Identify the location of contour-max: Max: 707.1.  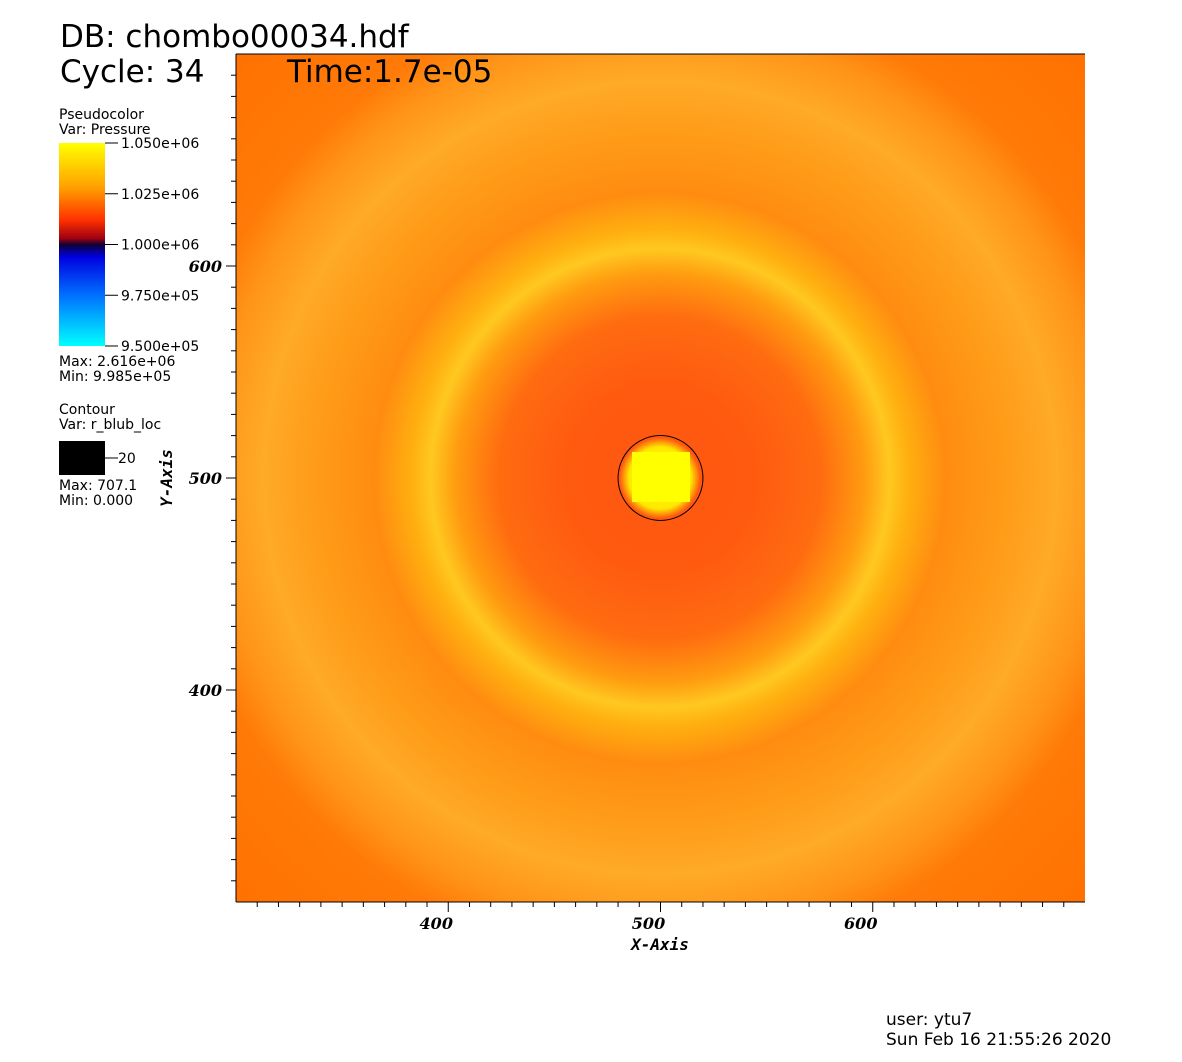
(98, 486).